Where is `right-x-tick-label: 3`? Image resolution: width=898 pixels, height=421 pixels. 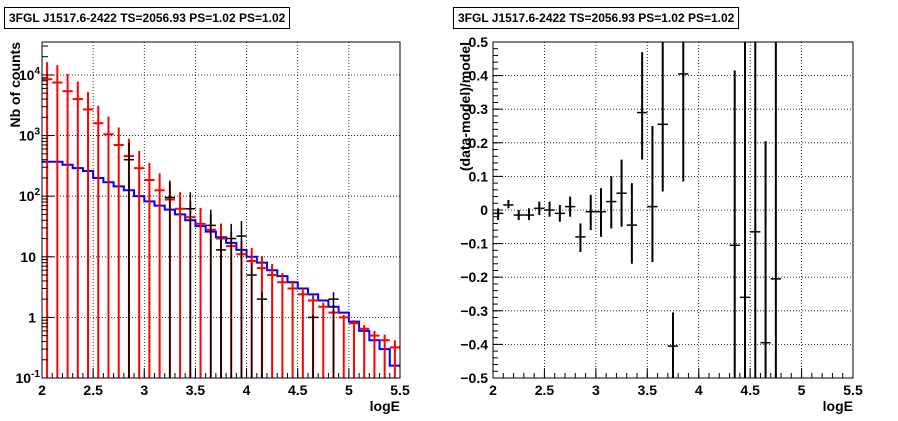
right-x-tick-label: 3 is located at coordinates (596, 390).